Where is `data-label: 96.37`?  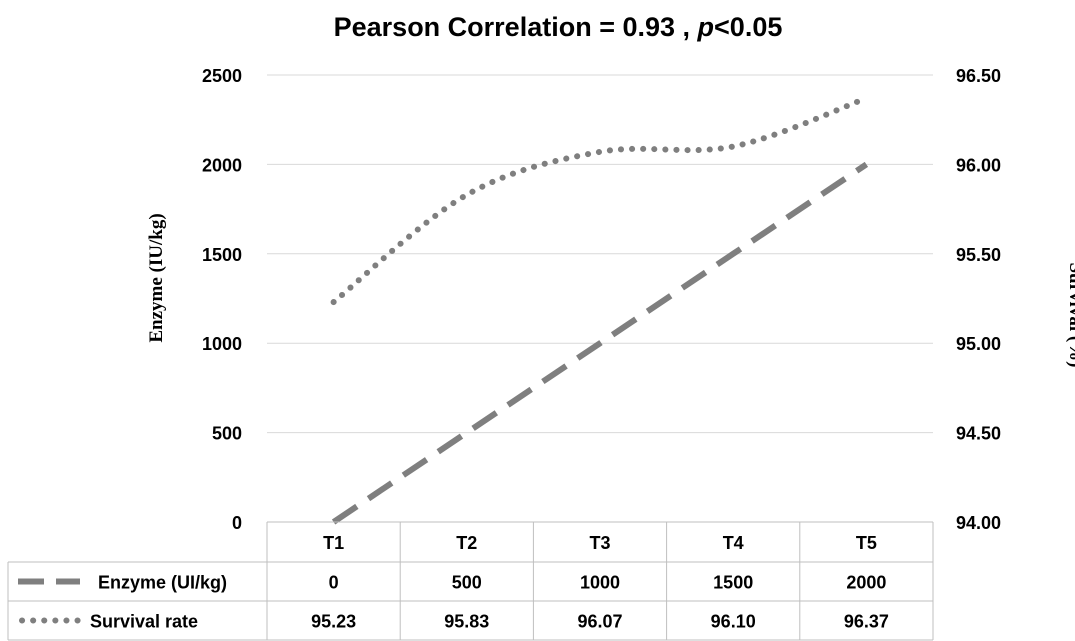
data-label: 96.37 is located at coordinates (866, 622).